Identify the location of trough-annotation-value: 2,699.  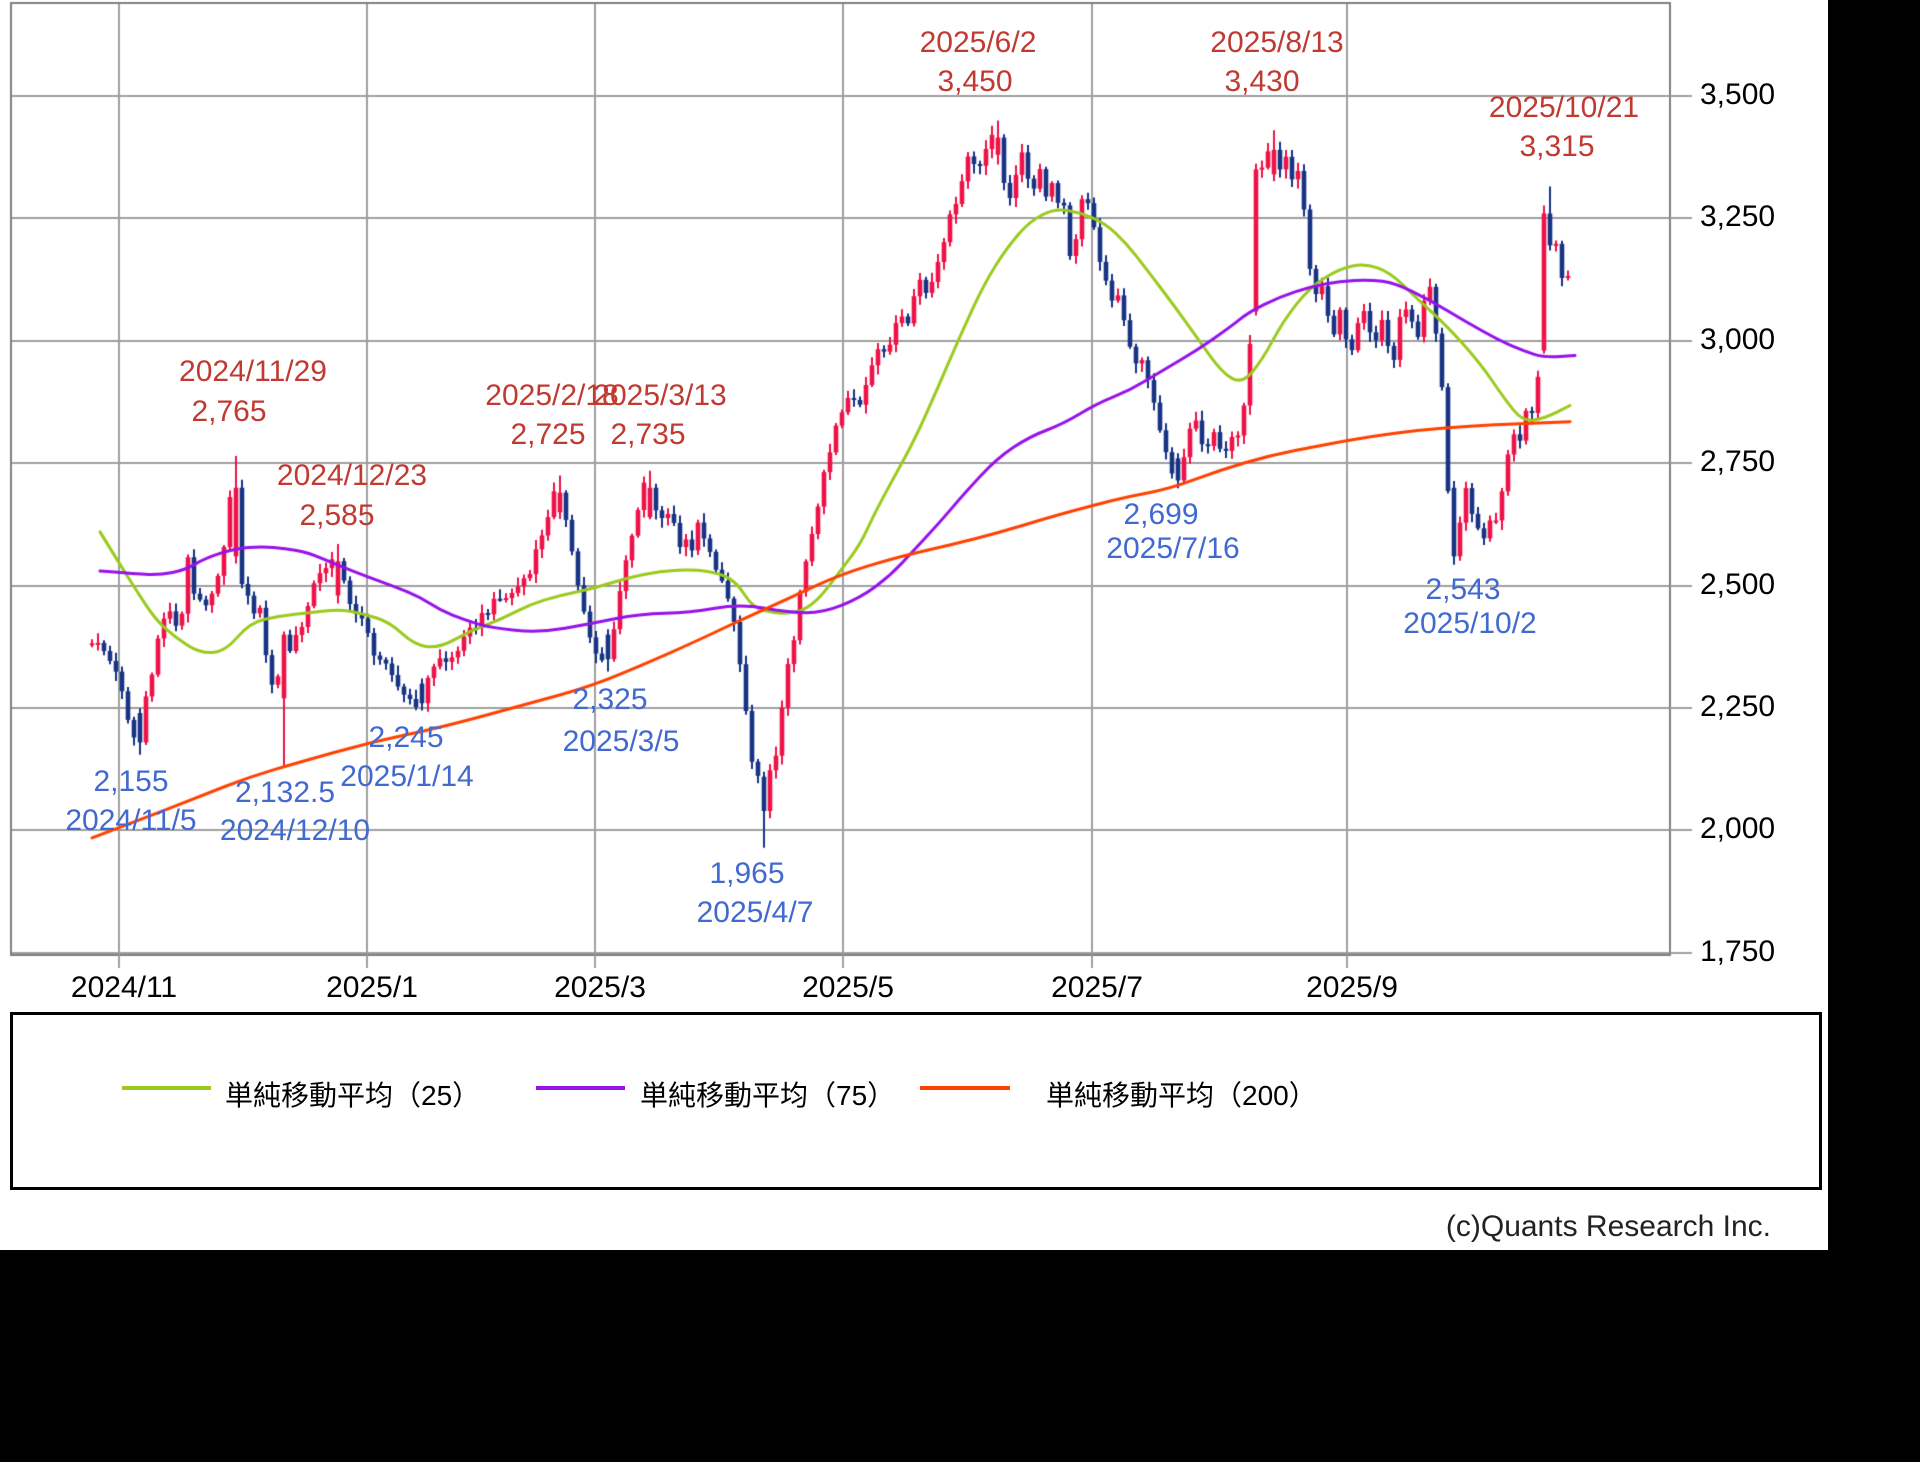
(1161, 514).